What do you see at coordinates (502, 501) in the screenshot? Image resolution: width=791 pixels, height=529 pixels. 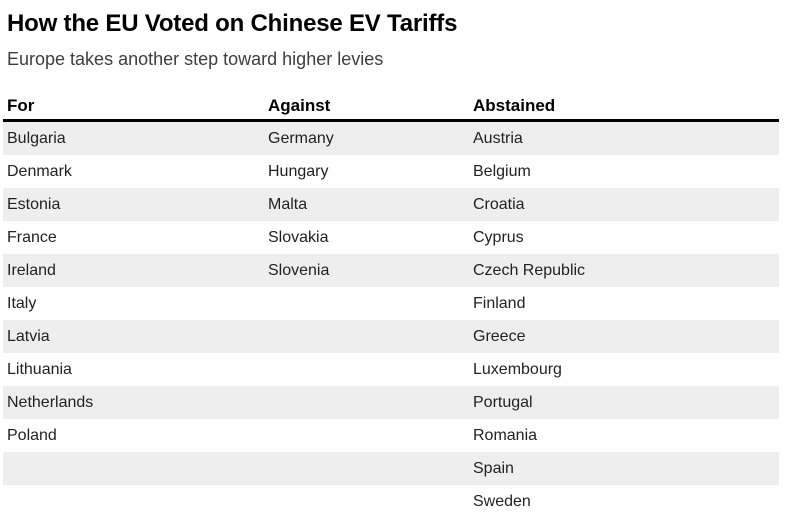 I see `table-cell: Sweden` at bounding box center [502, 501].